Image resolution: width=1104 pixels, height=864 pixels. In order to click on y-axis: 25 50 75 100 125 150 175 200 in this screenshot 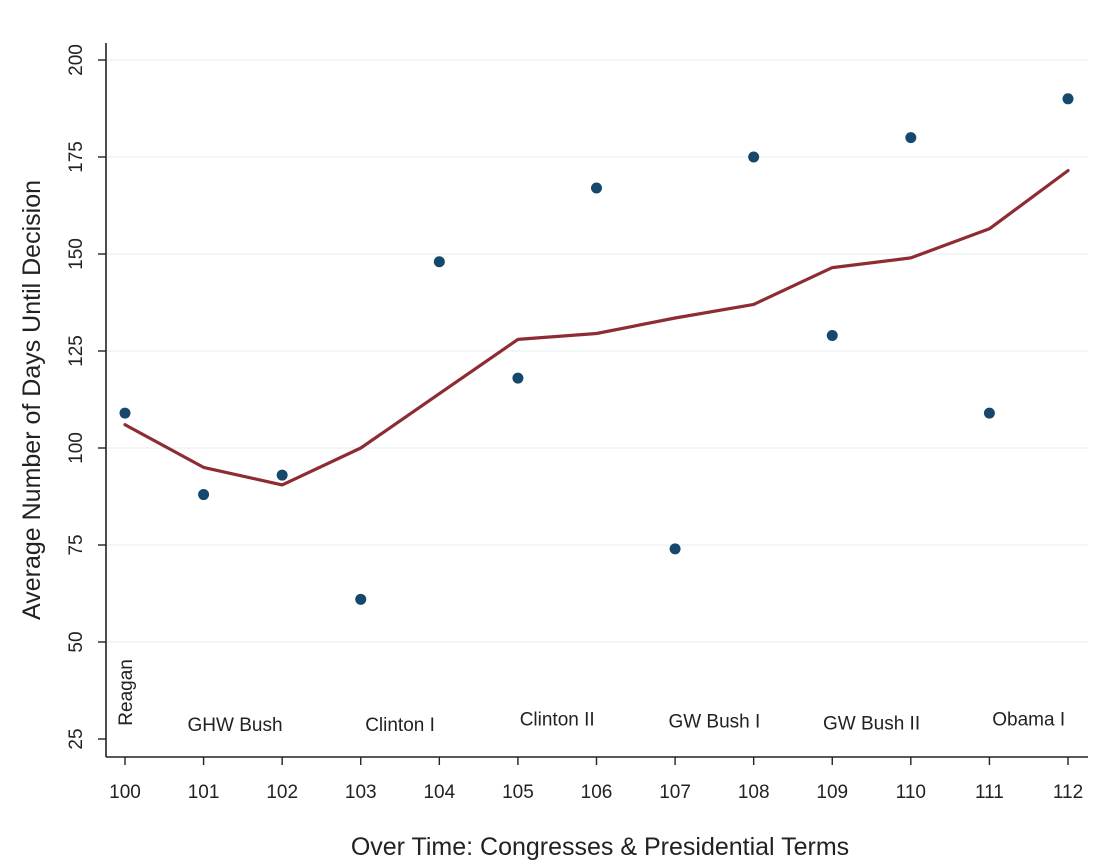, I will do `click(86, 400)`.